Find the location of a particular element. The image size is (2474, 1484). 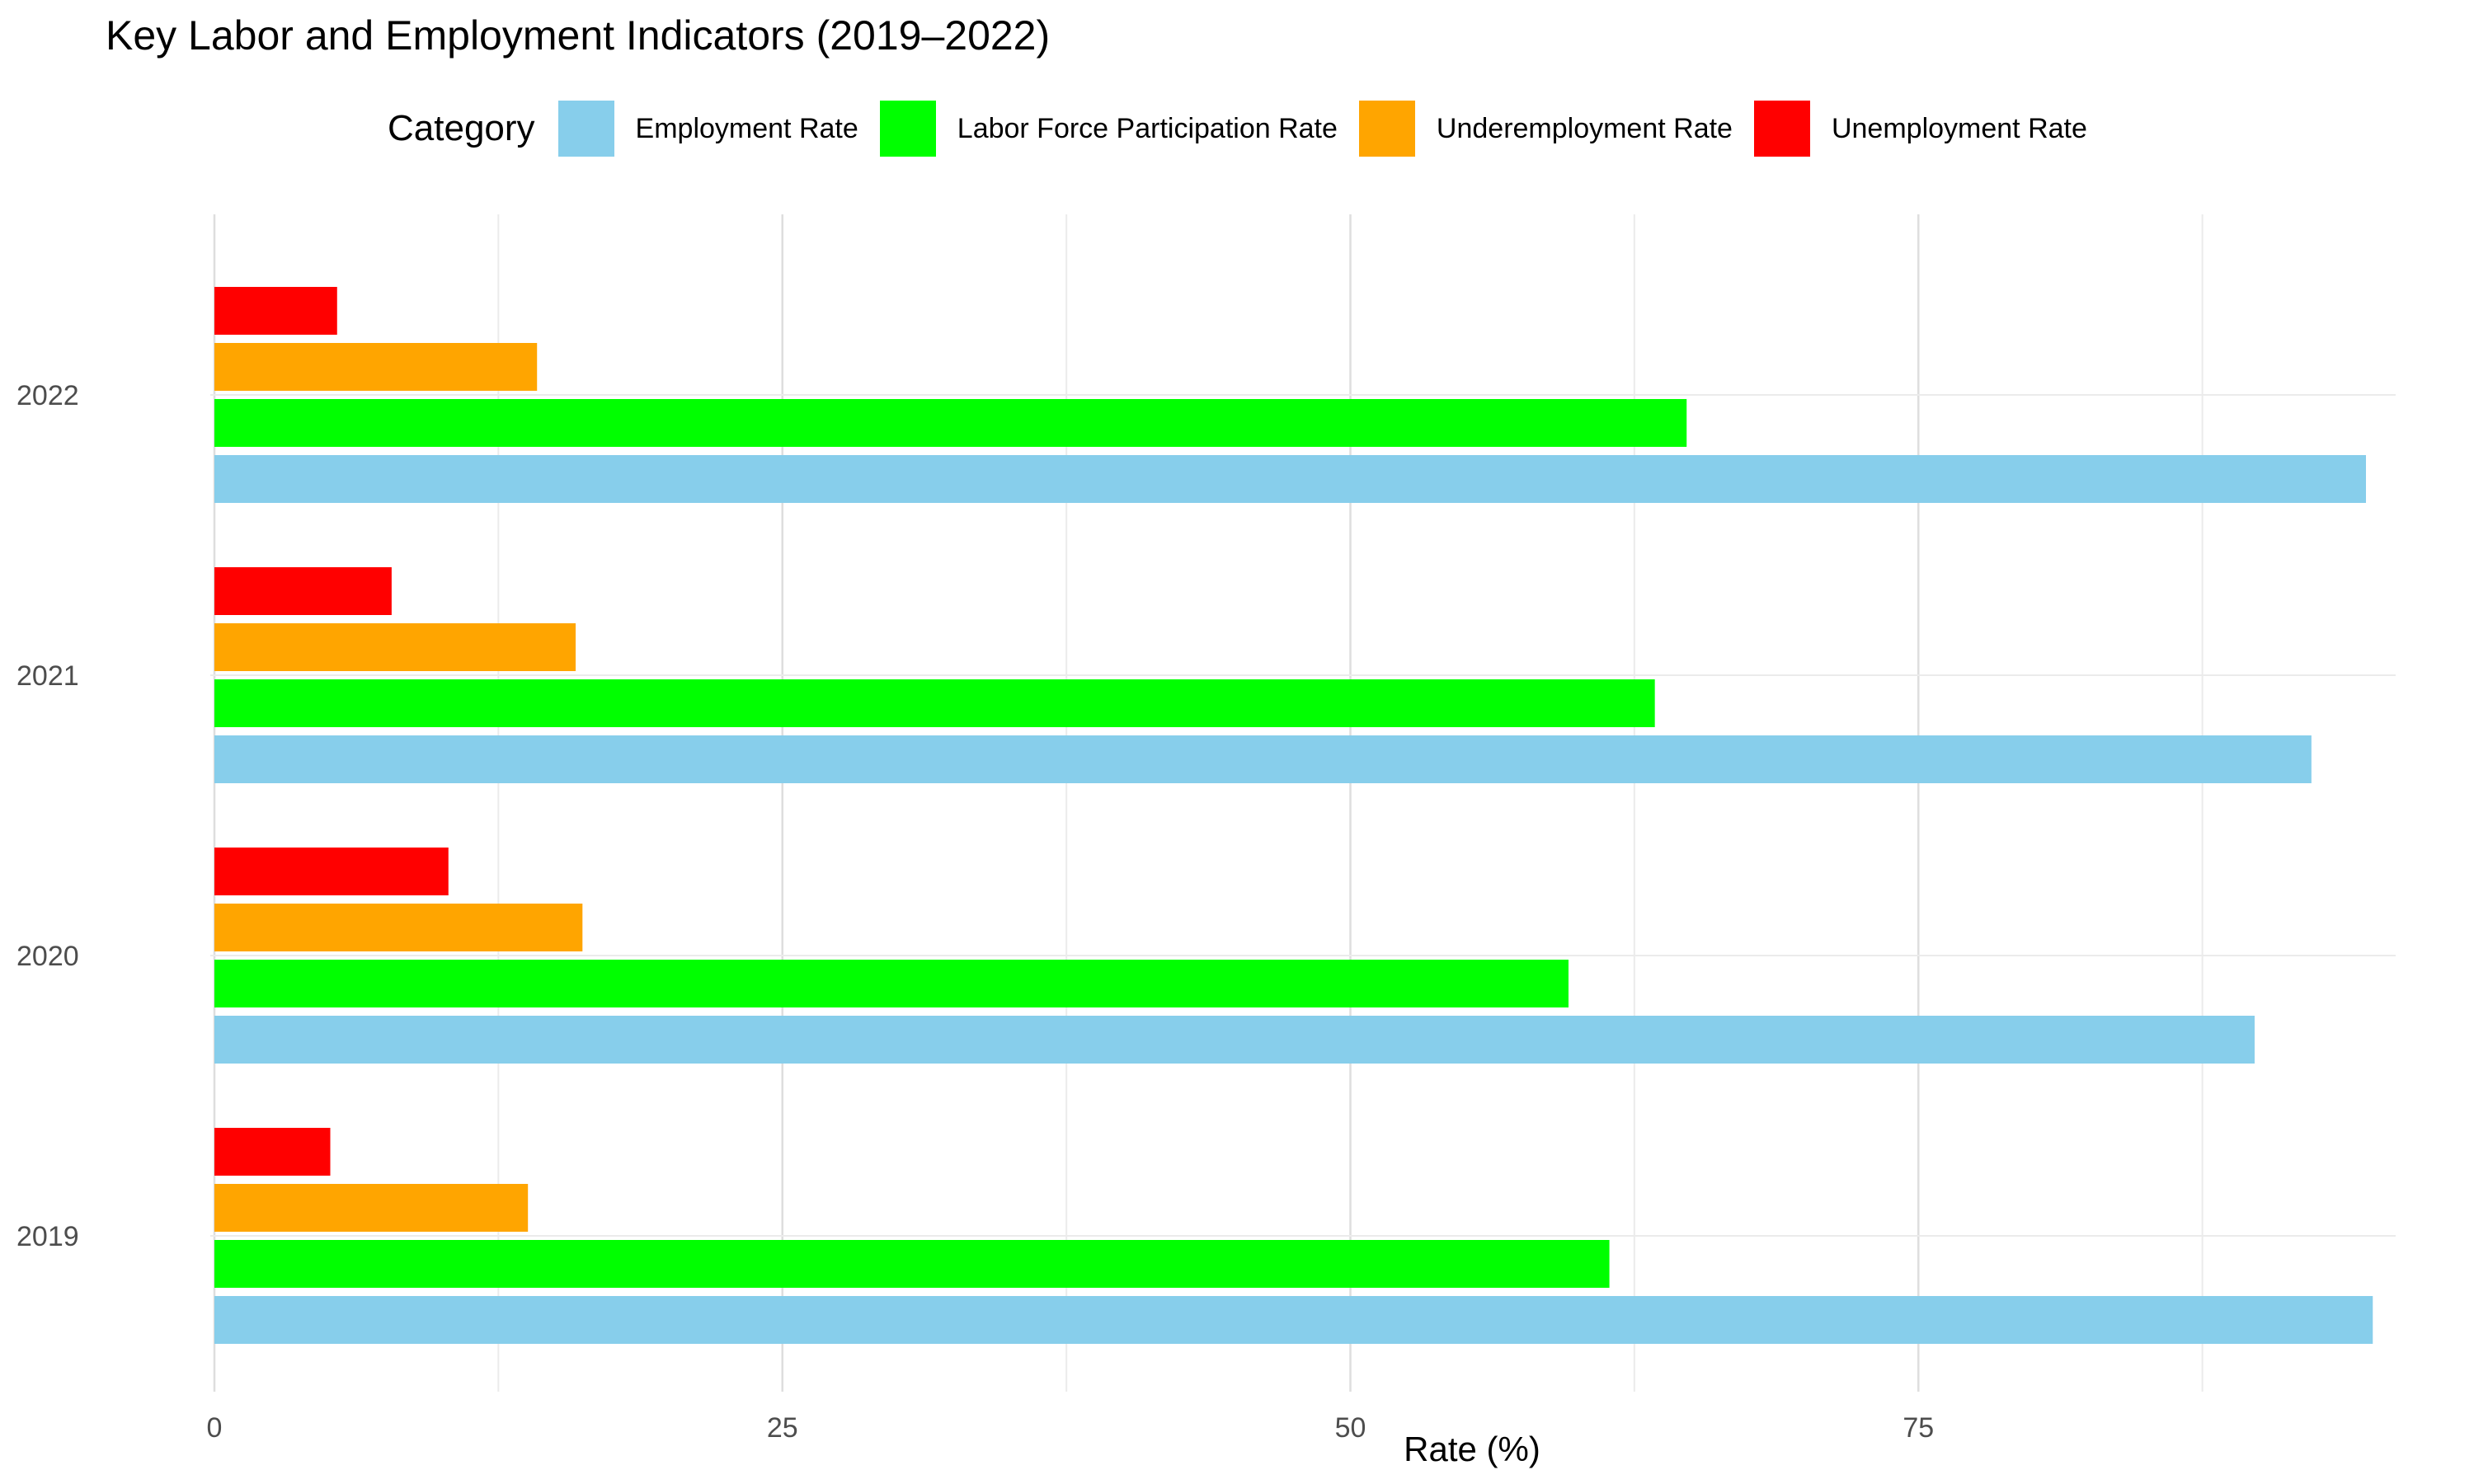

legend-item-unemployment-rate: Unemployment Rate is located at coordinates (1920, 129).